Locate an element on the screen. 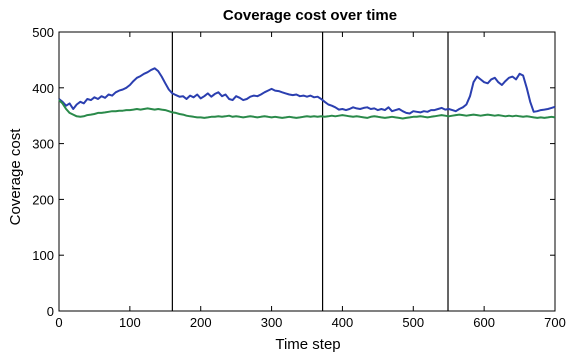 This screenshot has height=354, width=567. y-tick-label: 500 is located at coordinates (43, 32).